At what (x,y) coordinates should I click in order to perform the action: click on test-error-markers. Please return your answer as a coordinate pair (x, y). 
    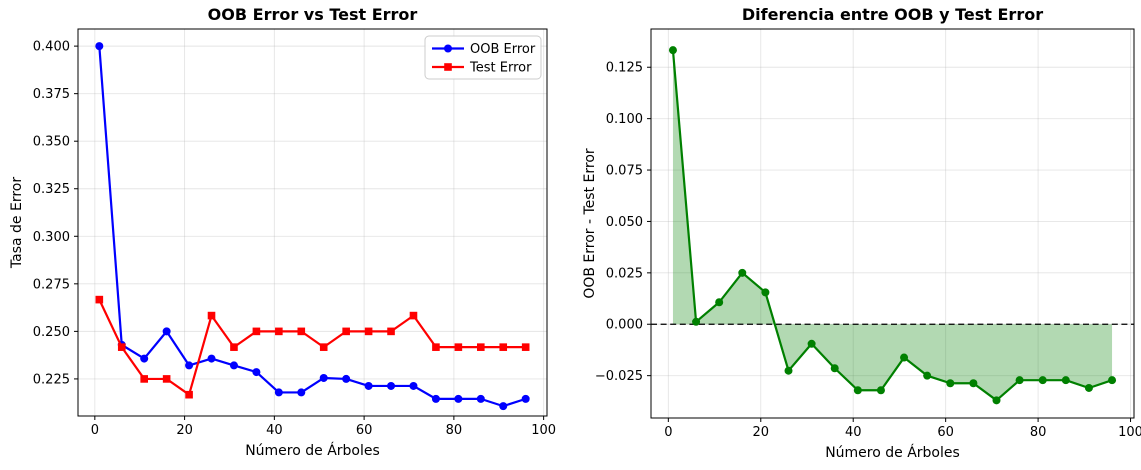
    Looking at the image, I should click on (312, 347).